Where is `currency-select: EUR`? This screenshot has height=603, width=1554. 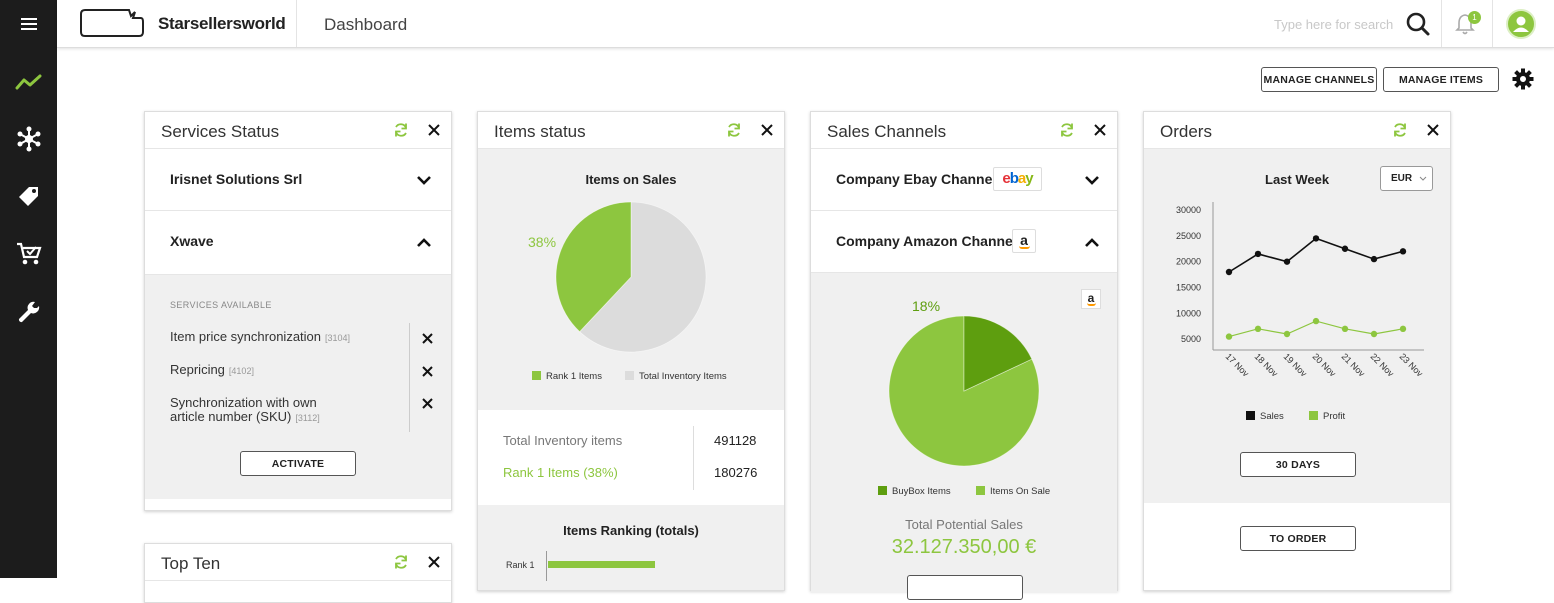
currency-select: EUR is located at coordinates (1406, 178).